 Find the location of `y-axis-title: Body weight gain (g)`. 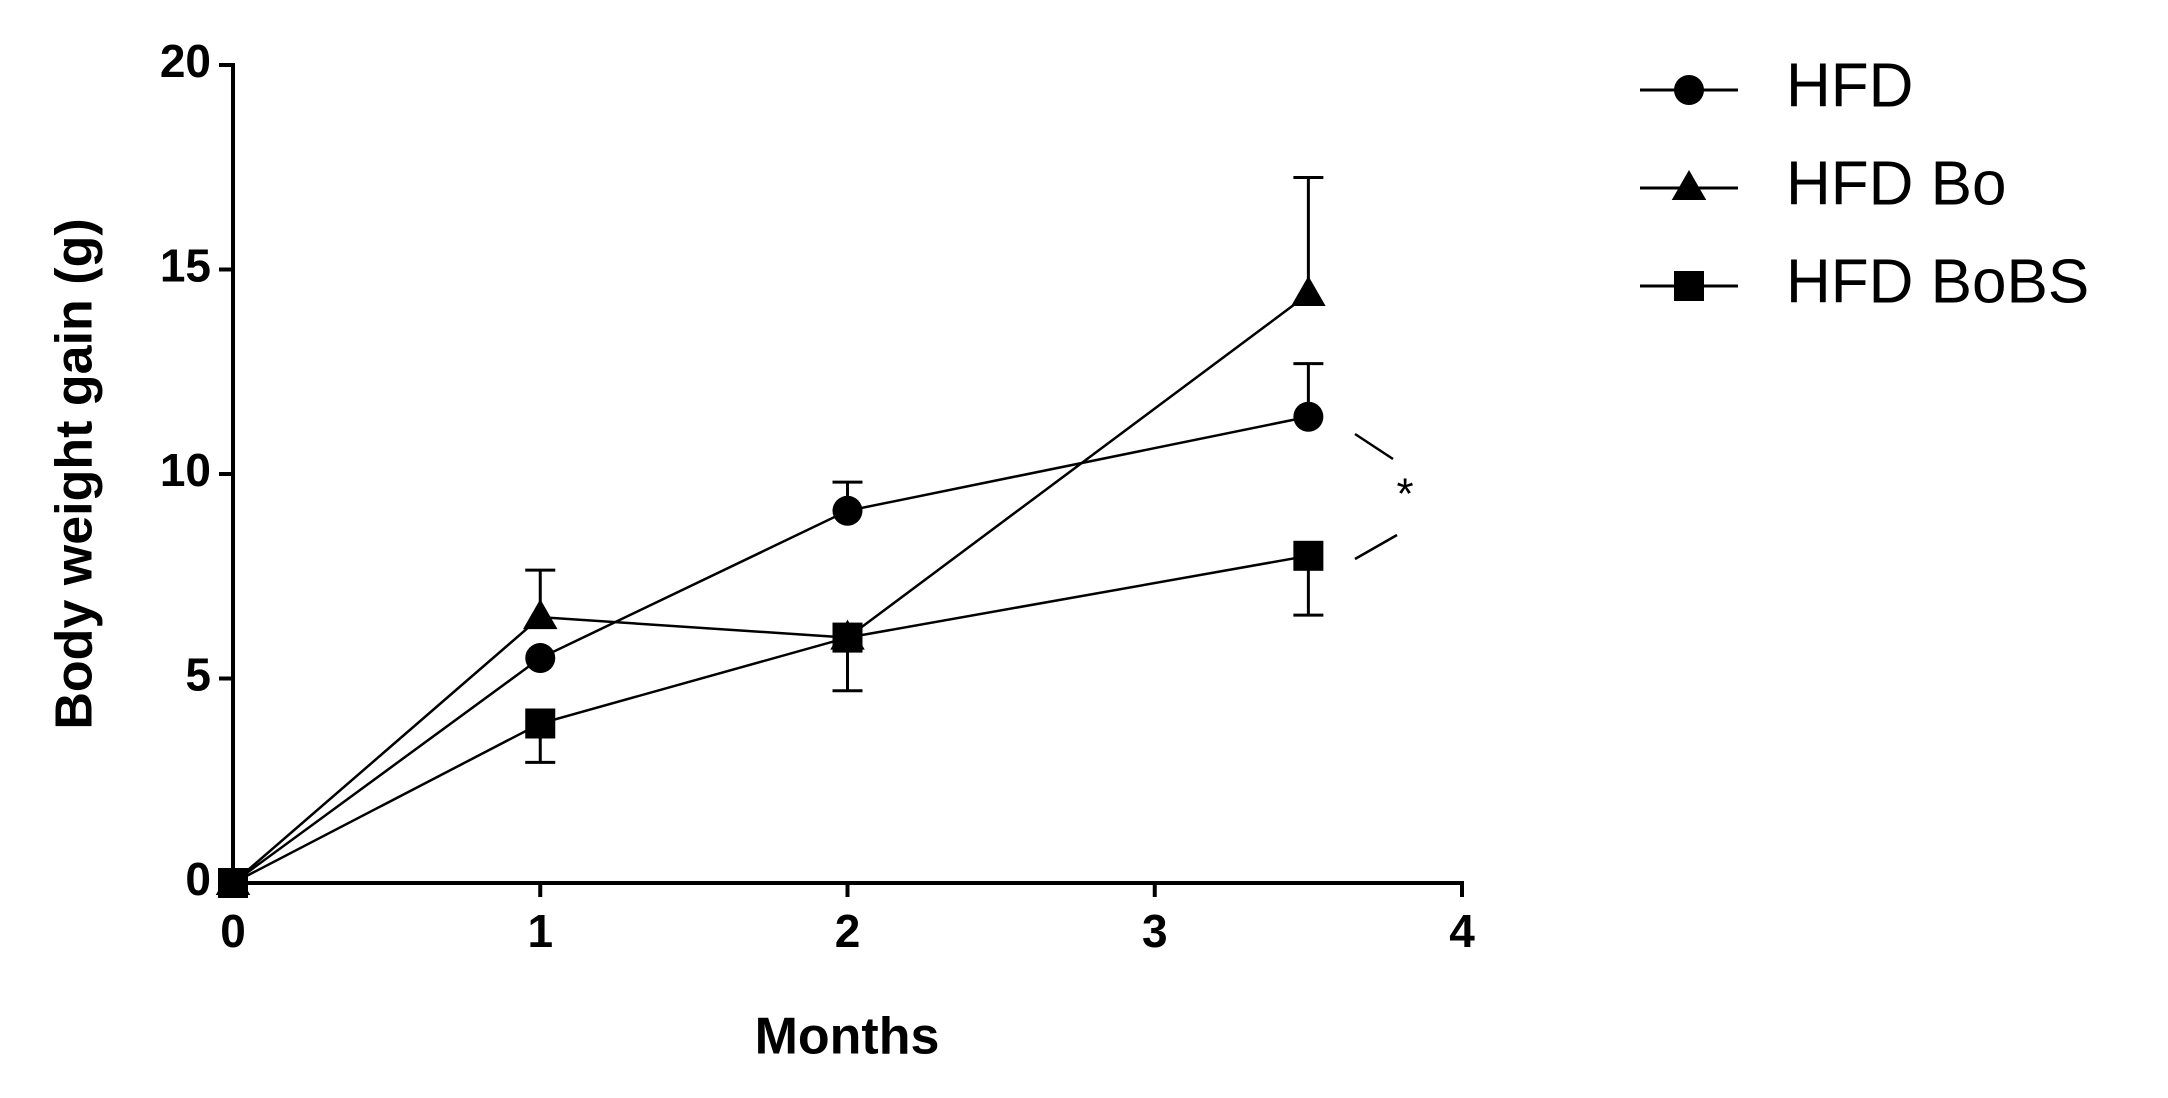

y-axis-title: Body weight gain (g) is located at coordinates (75, 473).